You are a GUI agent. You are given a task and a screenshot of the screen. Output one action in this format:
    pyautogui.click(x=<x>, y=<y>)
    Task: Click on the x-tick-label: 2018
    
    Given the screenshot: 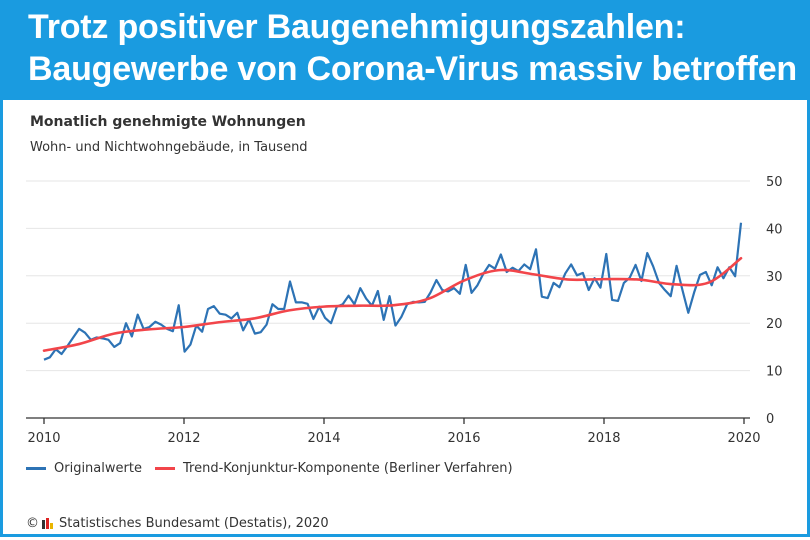 What is the action you would take?
    pyautogui.click(x=603, y=438)
    